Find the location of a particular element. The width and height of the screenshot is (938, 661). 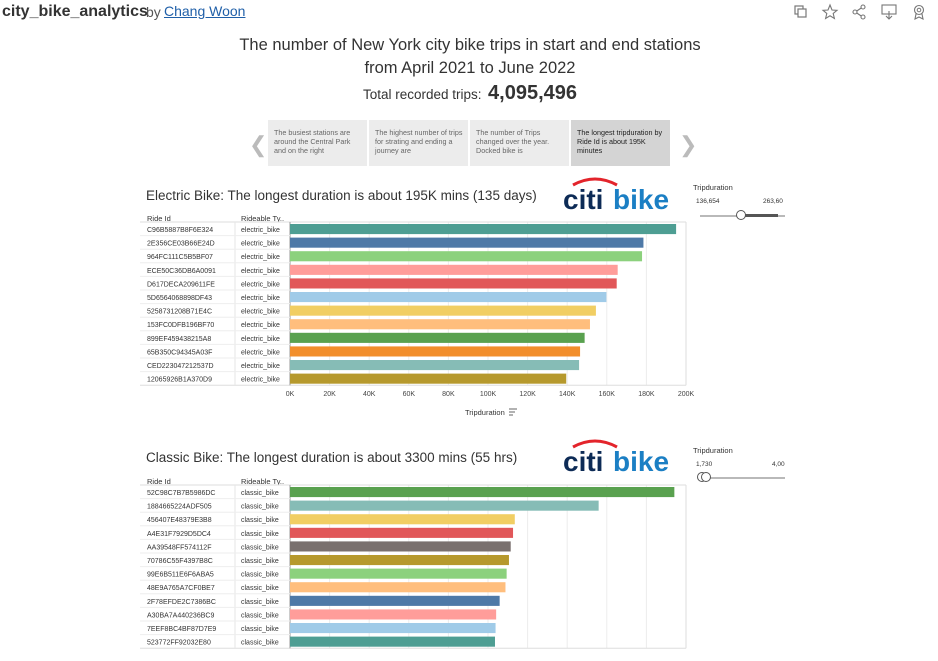

badge-icon is located at coordinates (919, 12).